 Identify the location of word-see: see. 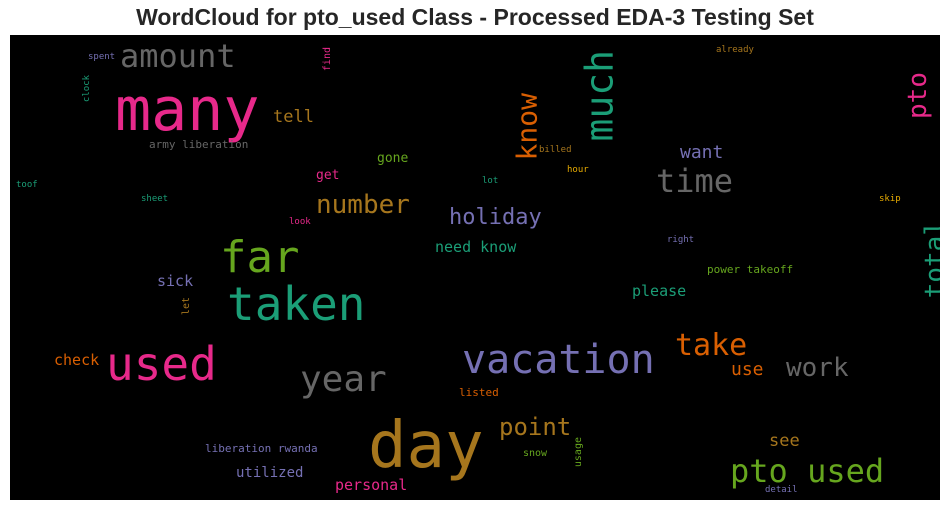
(784, 441).